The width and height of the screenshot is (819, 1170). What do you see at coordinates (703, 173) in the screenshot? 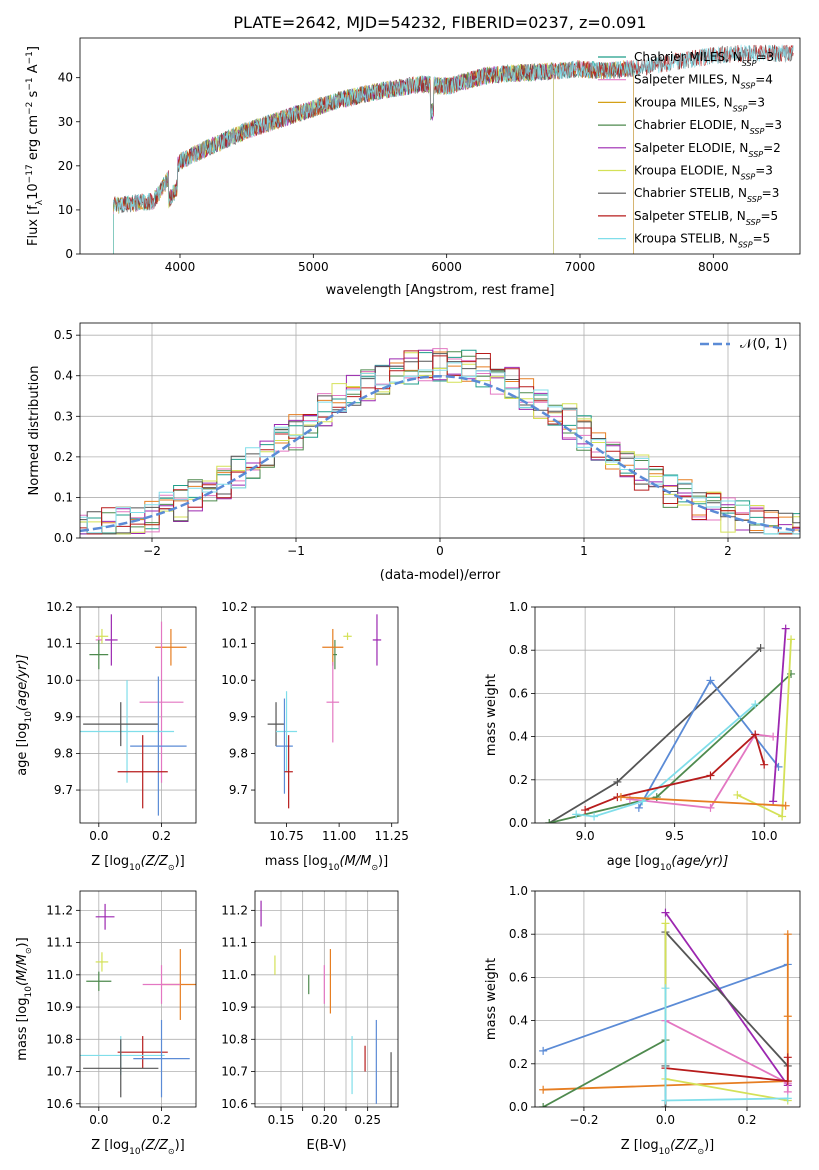
I see `legend-entry: Kroupa ELODIE, NSSP=3` at bounding box center [703, 173].